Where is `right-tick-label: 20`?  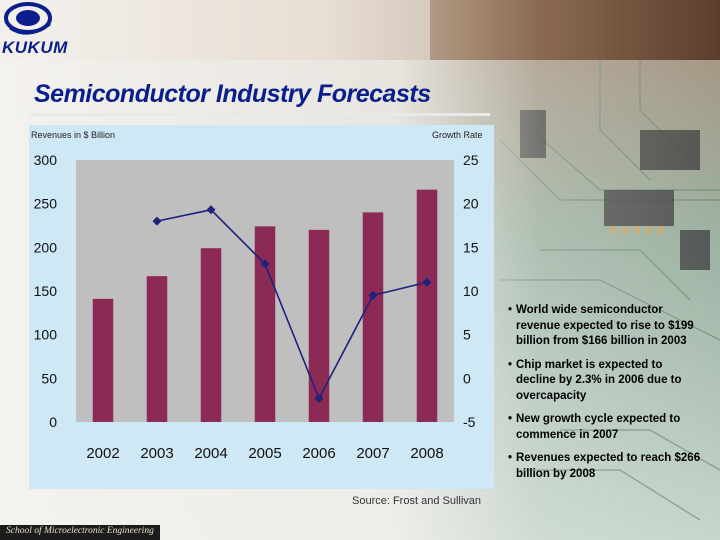 right-tick-label: 20 is located at coordinates (471, 204).